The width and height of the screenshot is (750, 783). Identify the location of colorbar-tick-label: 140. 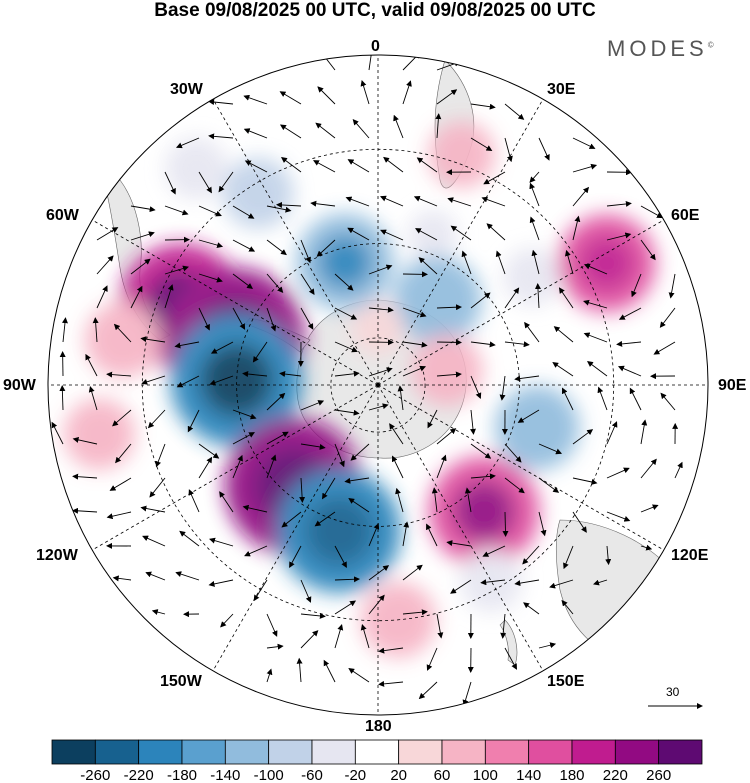
(528, 775).